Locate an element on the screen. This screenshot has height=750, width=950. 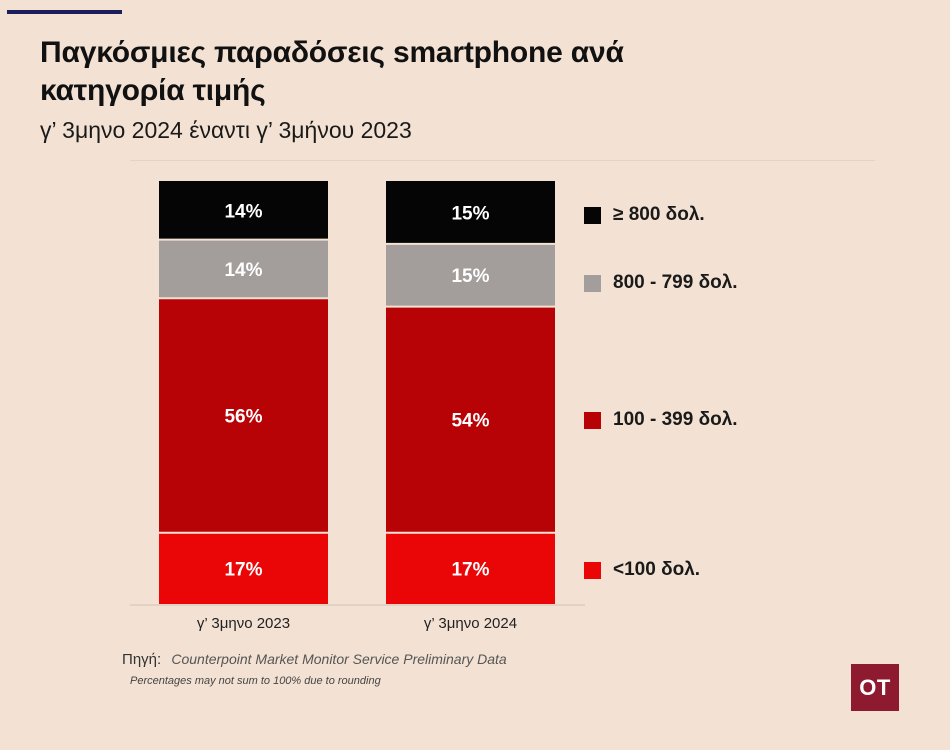
data-label: 54% is located at coordinates (470, 421).